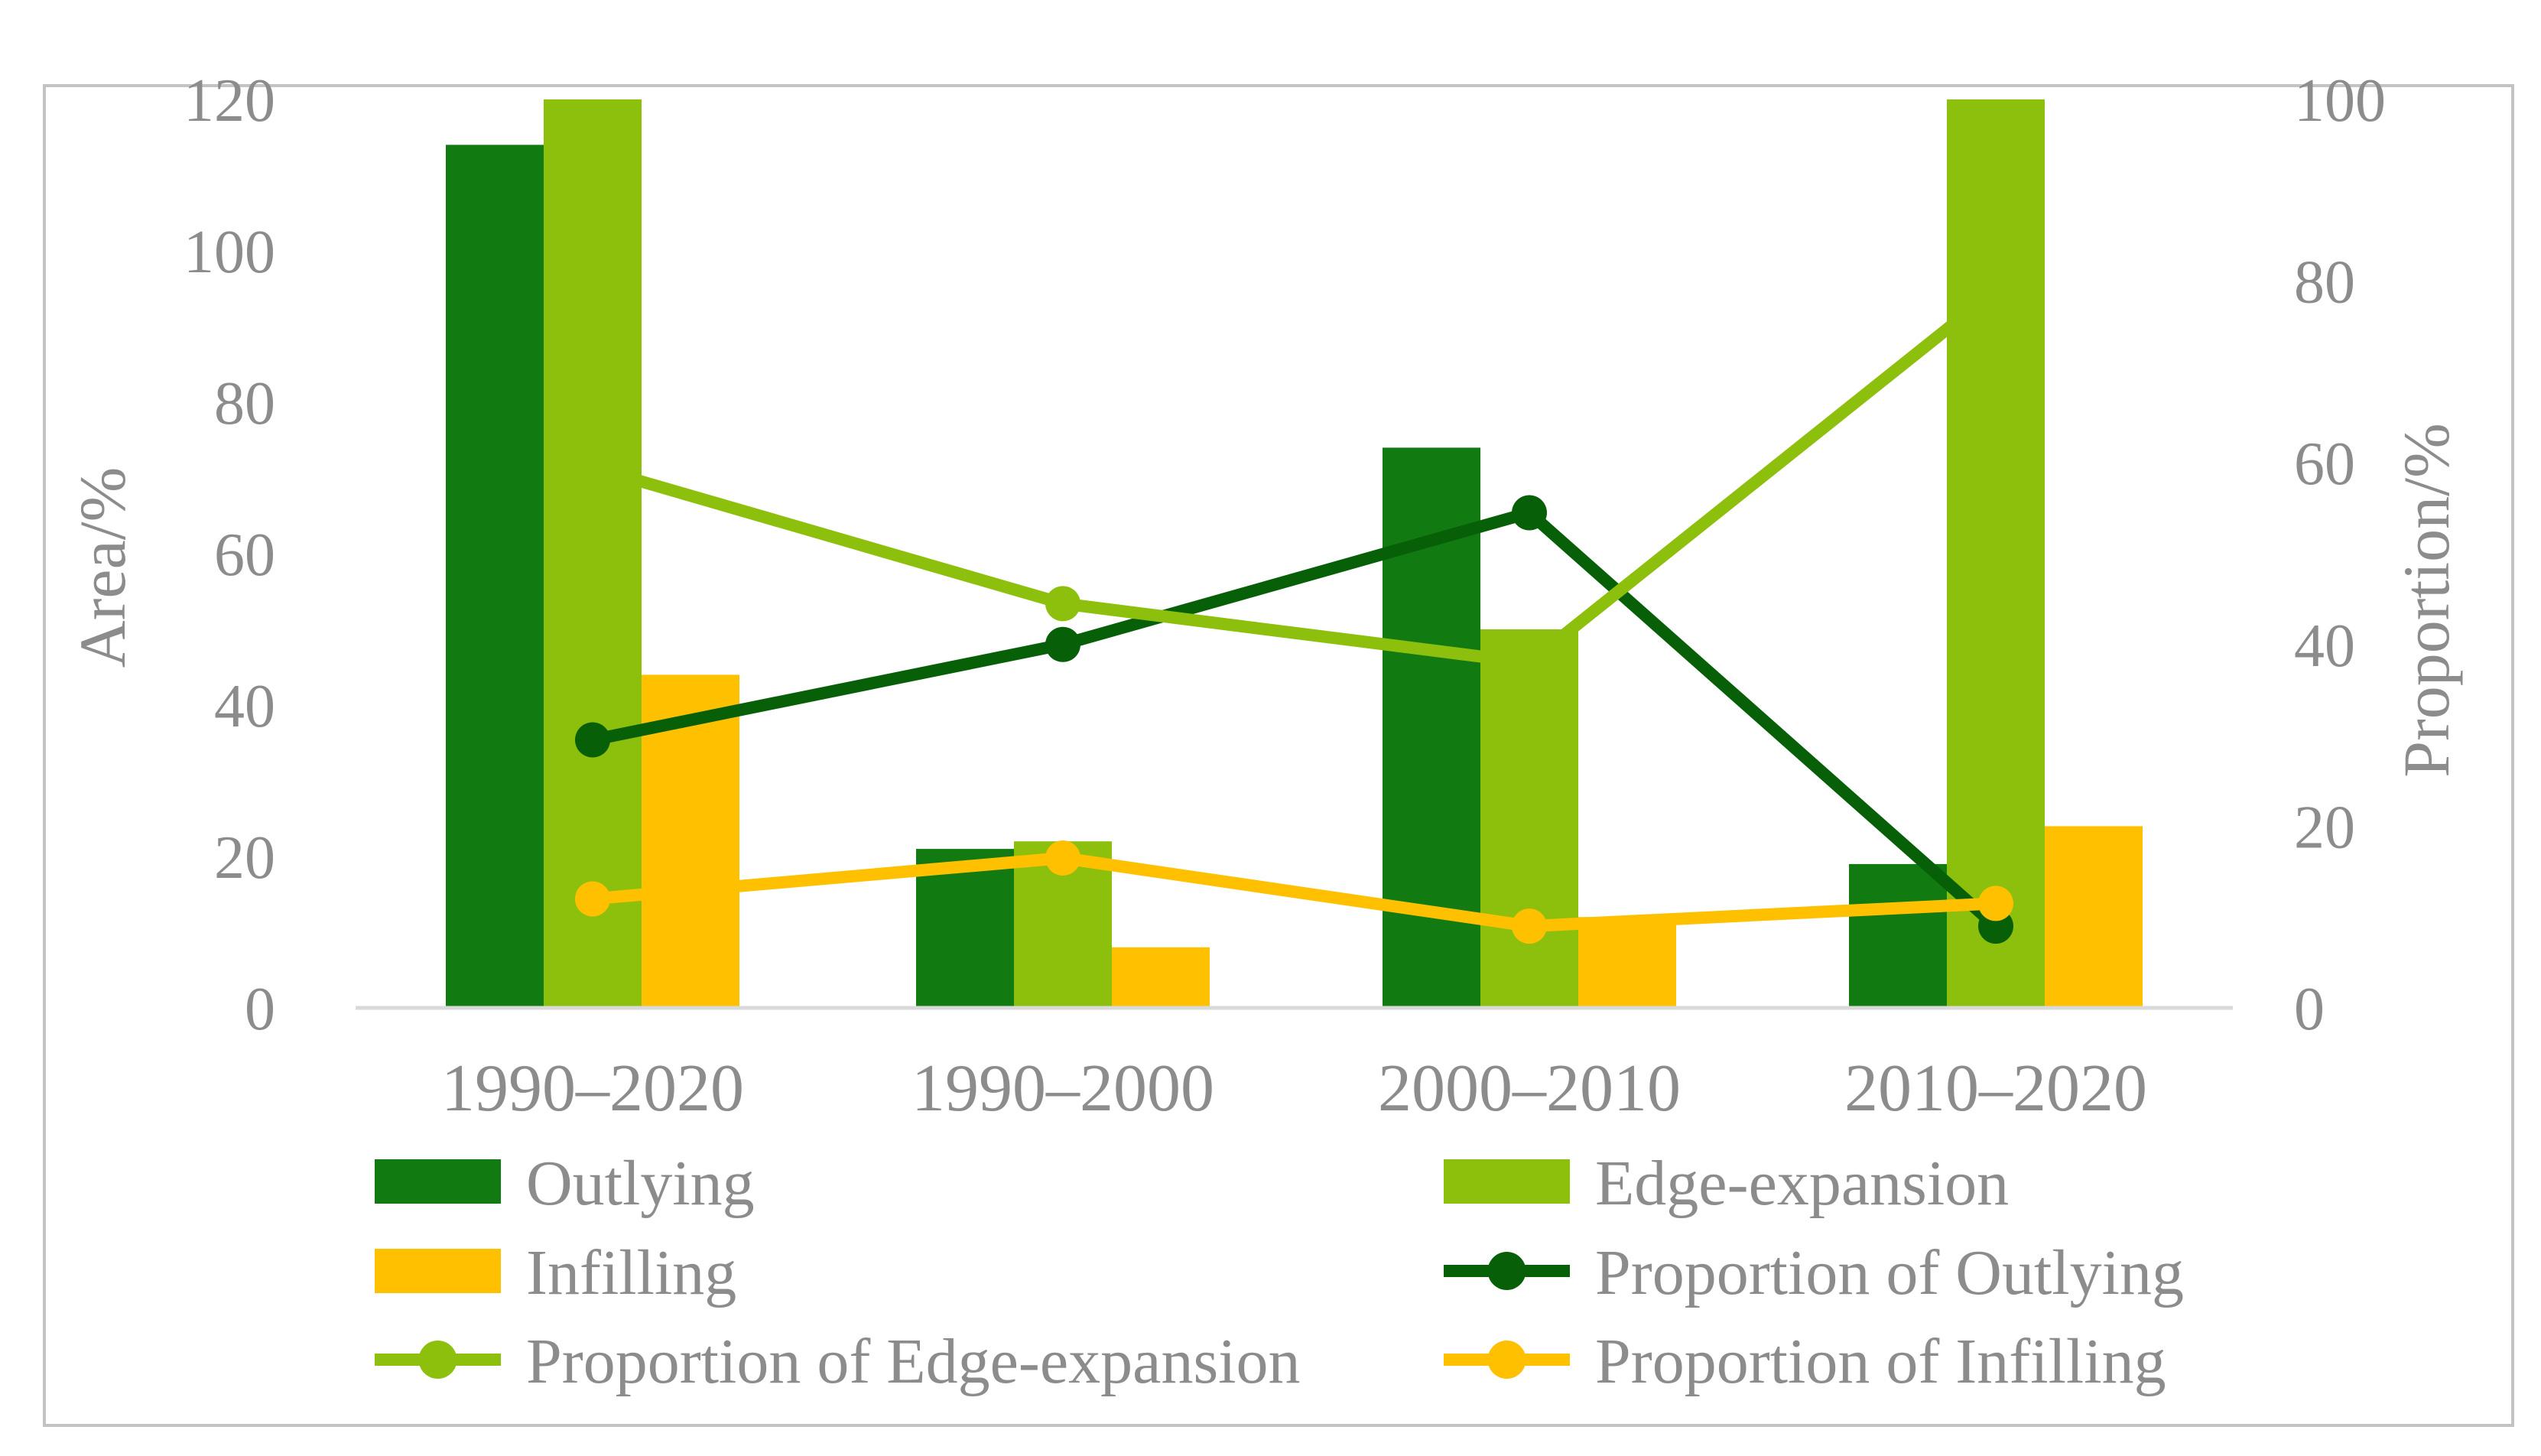  What do you see at coordinates (592, 1088) in the screenshot?
I see `x-axis-category-label: 1990–2020` at bounding box center [592, 1088].